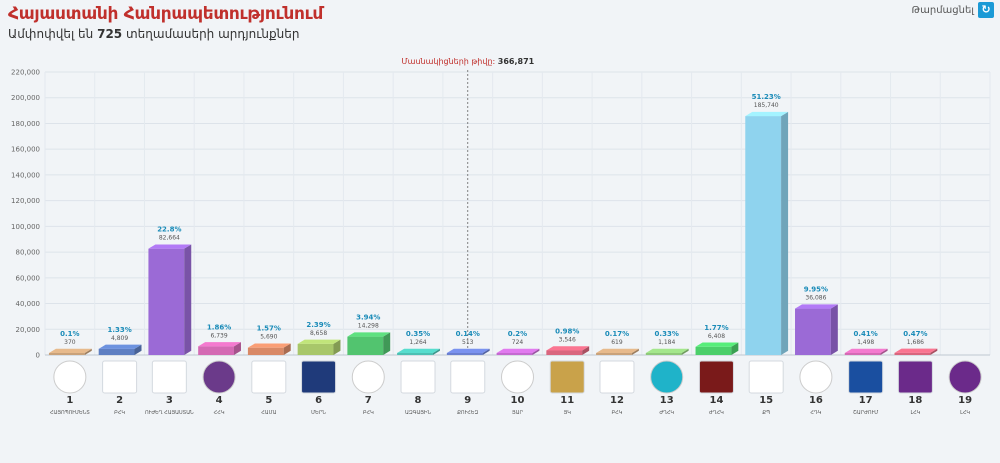 The height and width of the screenshot is (463, 1000). Describe the element at coordinates (169, 388) in the screenshot. I see `party-3: 3 ՈՒԺԵՂ ՀԱՅԱՍՏԱՆ` at that location.